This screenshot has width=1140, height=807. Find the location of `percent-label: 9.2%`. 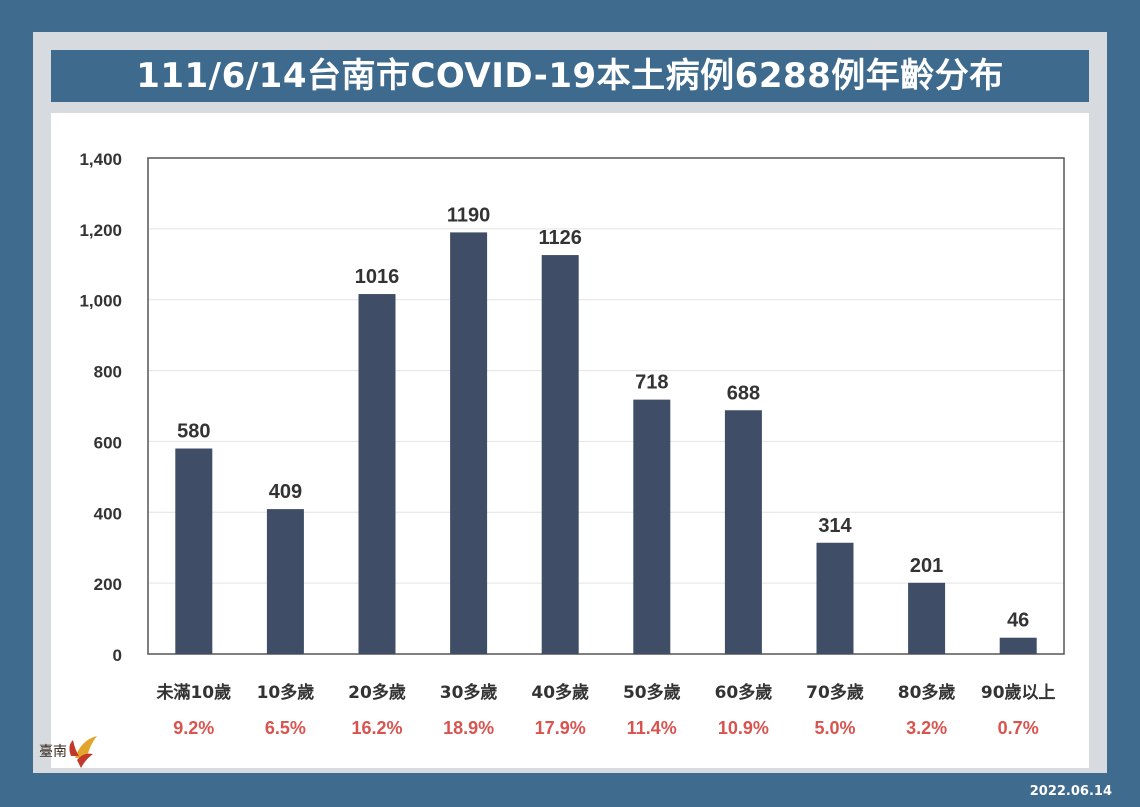

percent-label: 9.2% is located at coordinates (193, 728).